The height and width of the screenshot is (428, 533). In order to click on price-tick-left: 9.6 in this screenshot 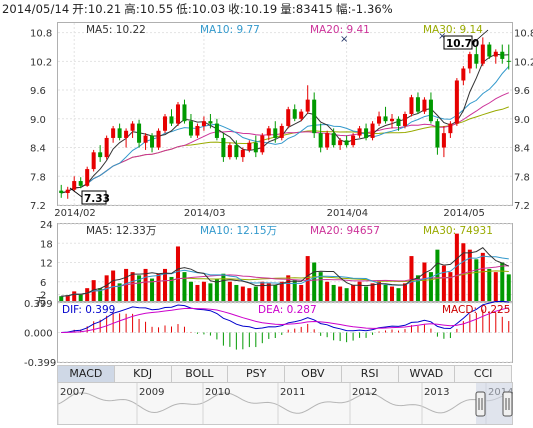, I will do `click(38, 91)`.